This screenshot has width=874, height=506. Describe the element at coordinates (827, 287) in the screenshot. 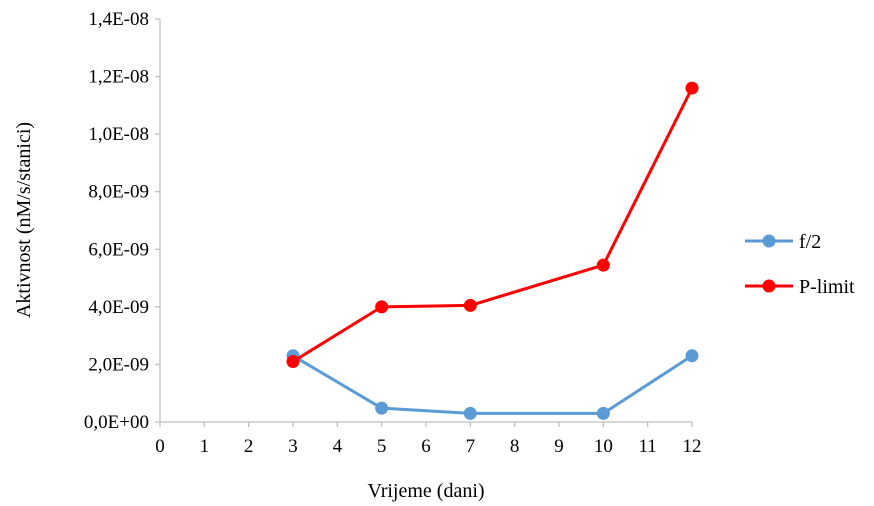

I see `legend-label: P-limit` at that location.